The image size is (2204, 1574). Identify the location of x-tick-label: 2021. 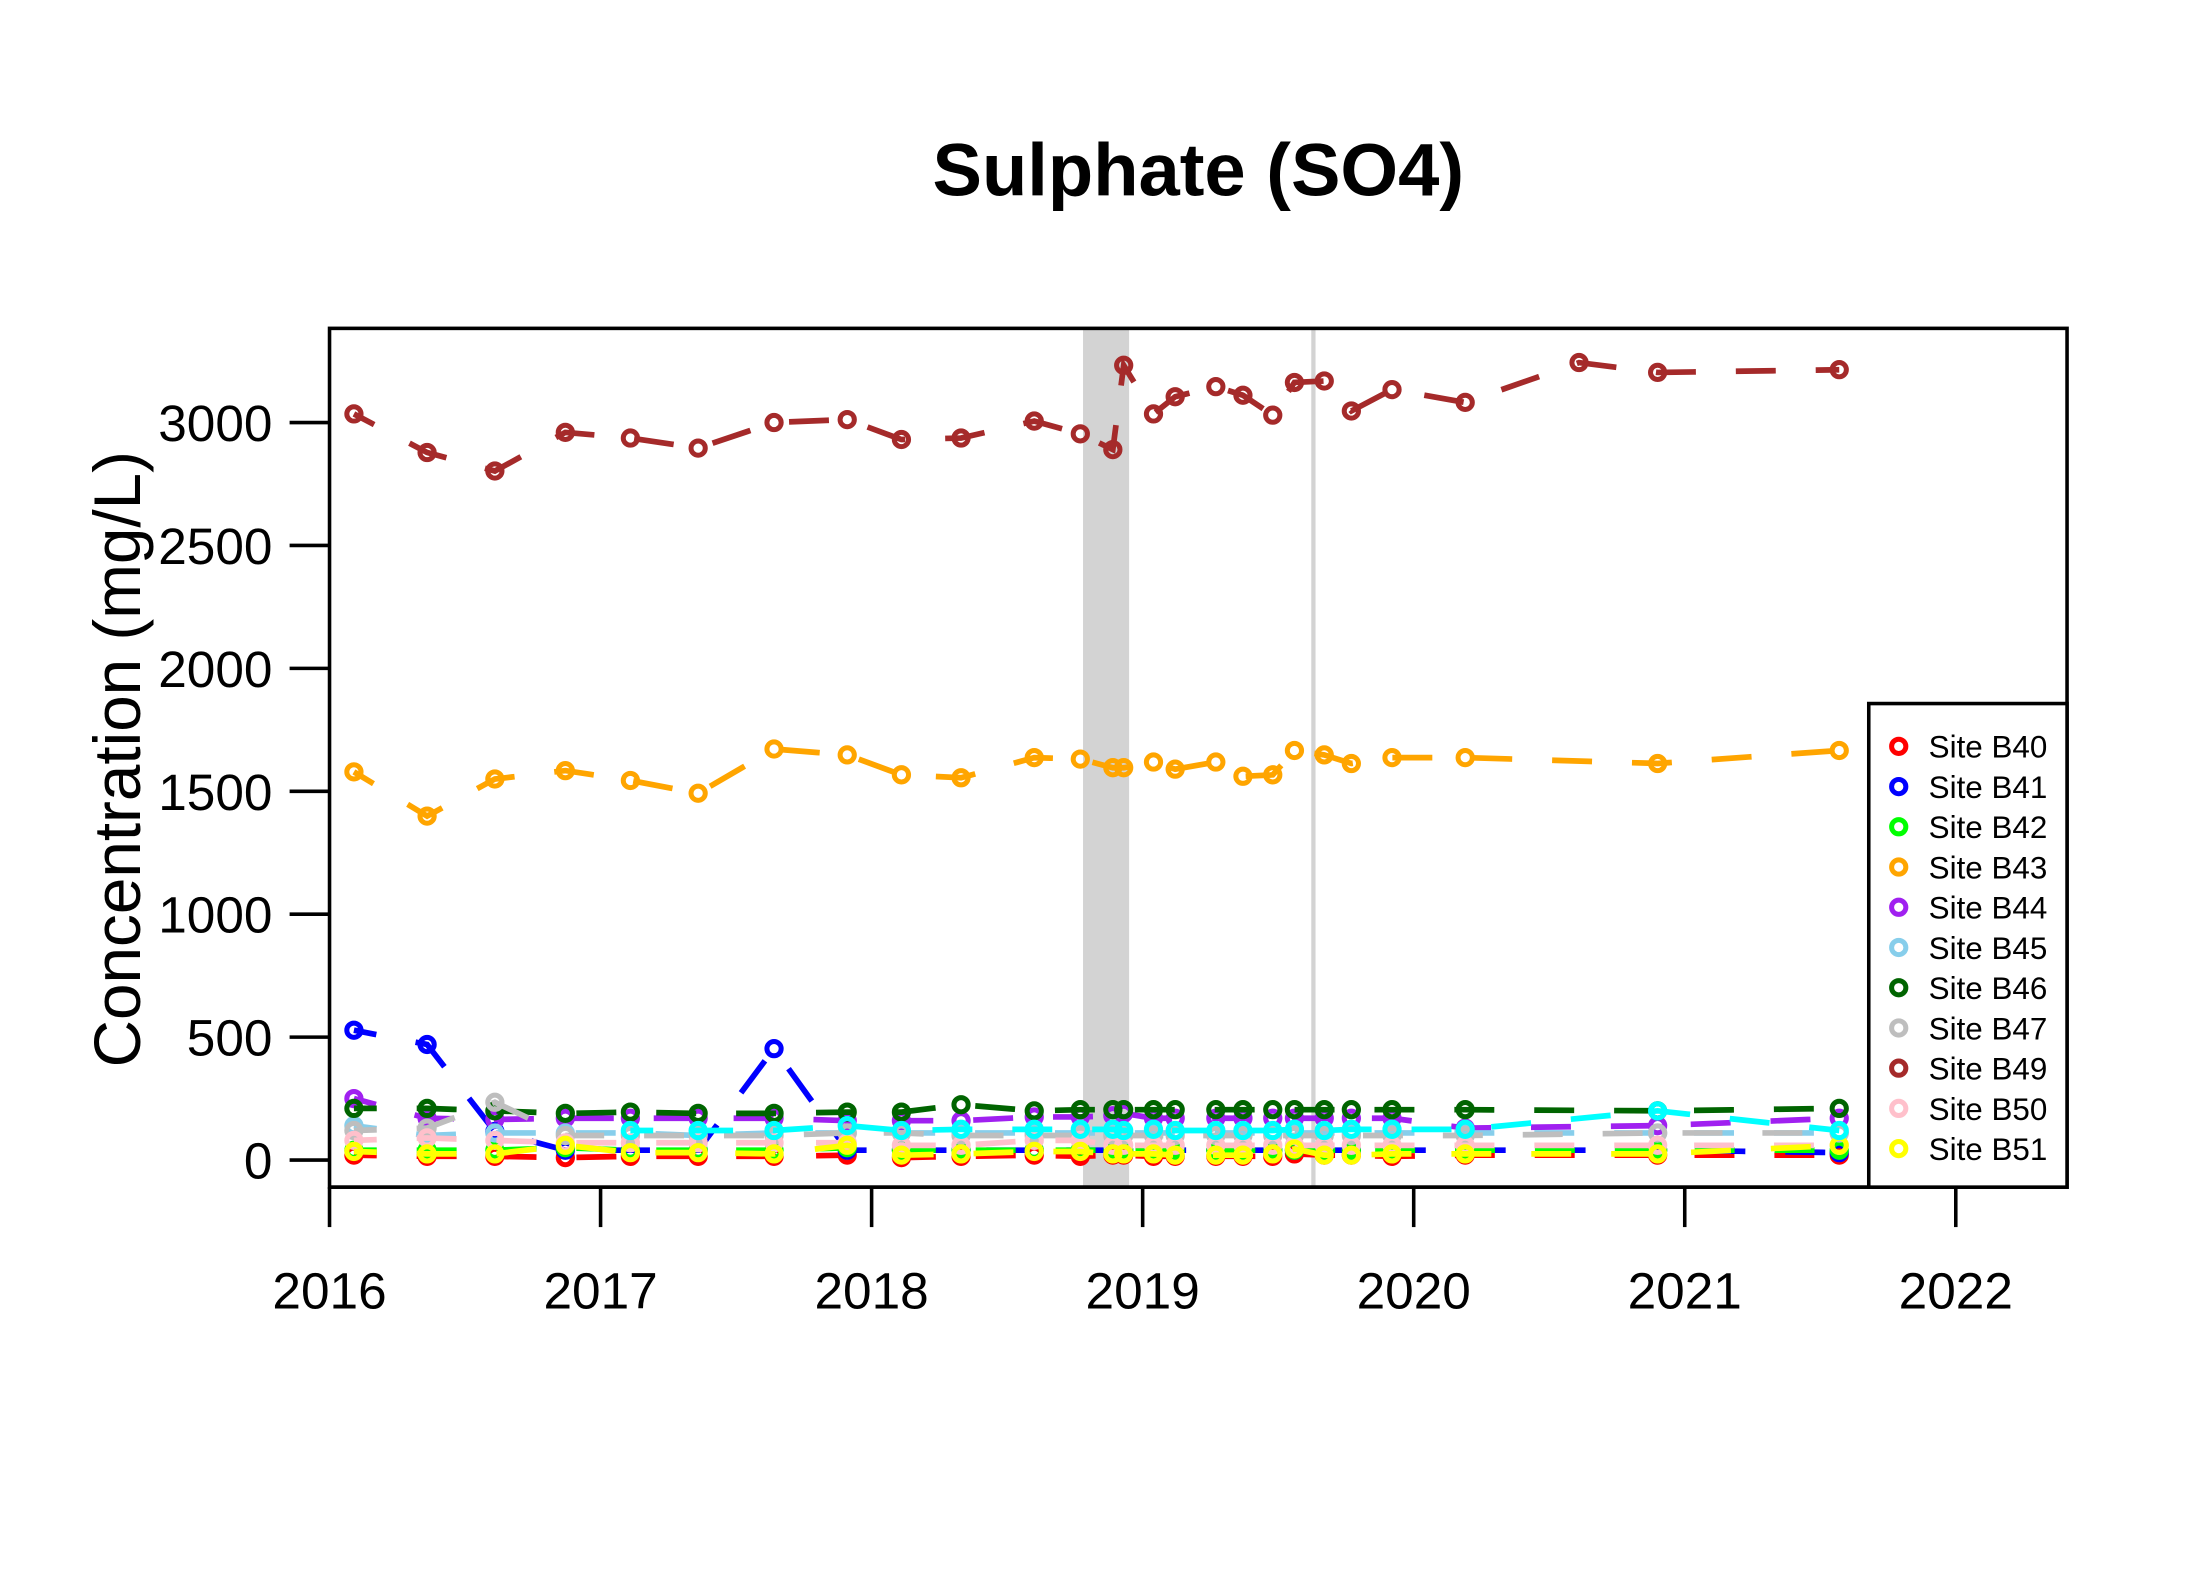
(1685, 1290).